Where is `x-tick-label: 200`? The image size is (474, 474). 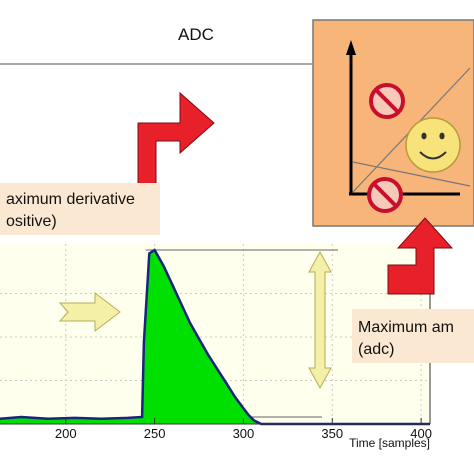
x-tick-label: 200 is located at coordinates (66, 433).